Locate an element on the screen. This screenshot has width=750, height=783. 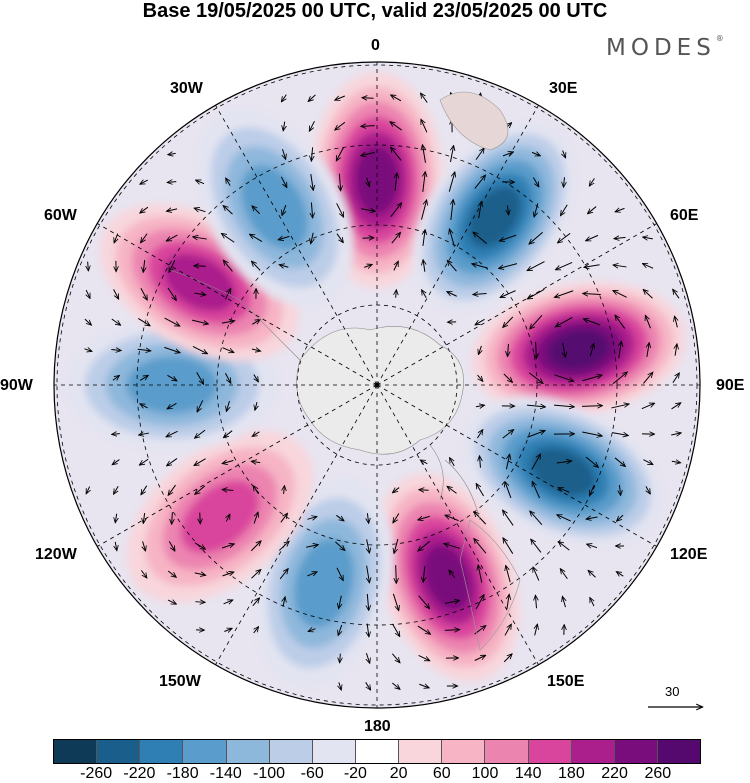
colorbar-tick-label: 20 is located at coordinates (398, 773).